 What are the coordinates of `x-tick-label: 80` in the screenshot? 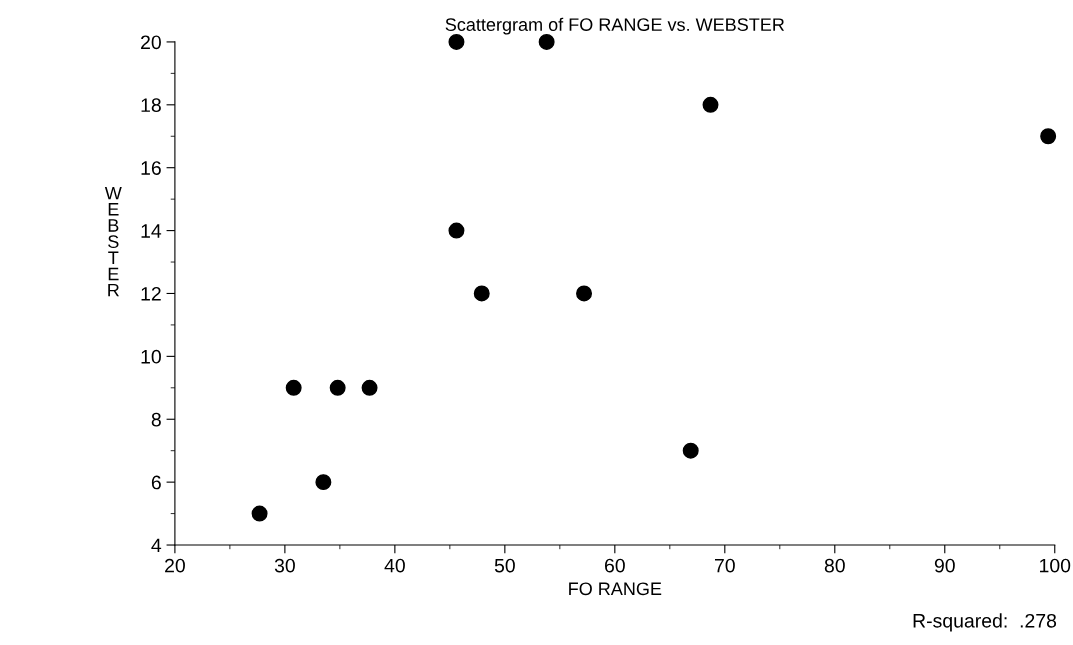 It's located at (834, 565).